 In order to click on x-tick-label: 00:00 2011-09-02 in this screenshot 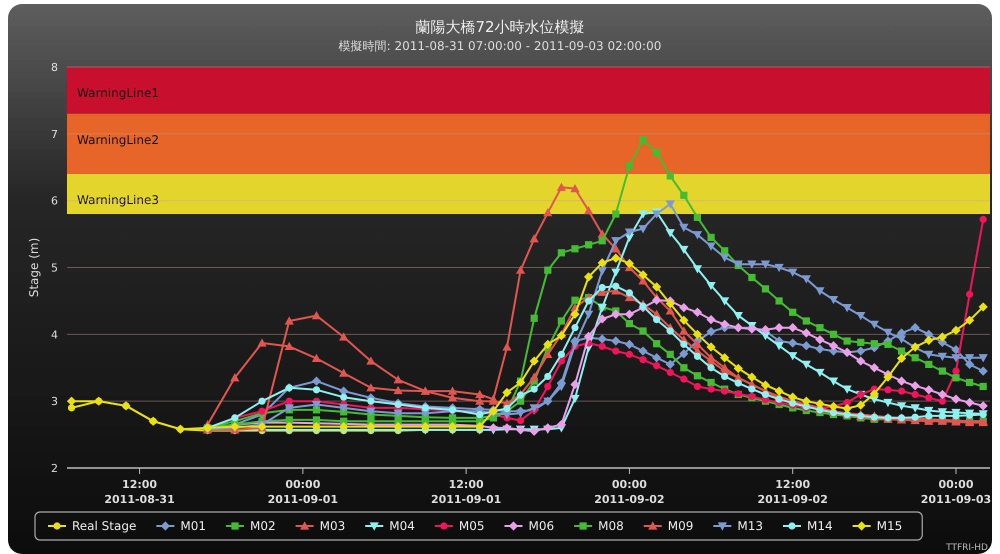, I will do `click(629, 492)`.